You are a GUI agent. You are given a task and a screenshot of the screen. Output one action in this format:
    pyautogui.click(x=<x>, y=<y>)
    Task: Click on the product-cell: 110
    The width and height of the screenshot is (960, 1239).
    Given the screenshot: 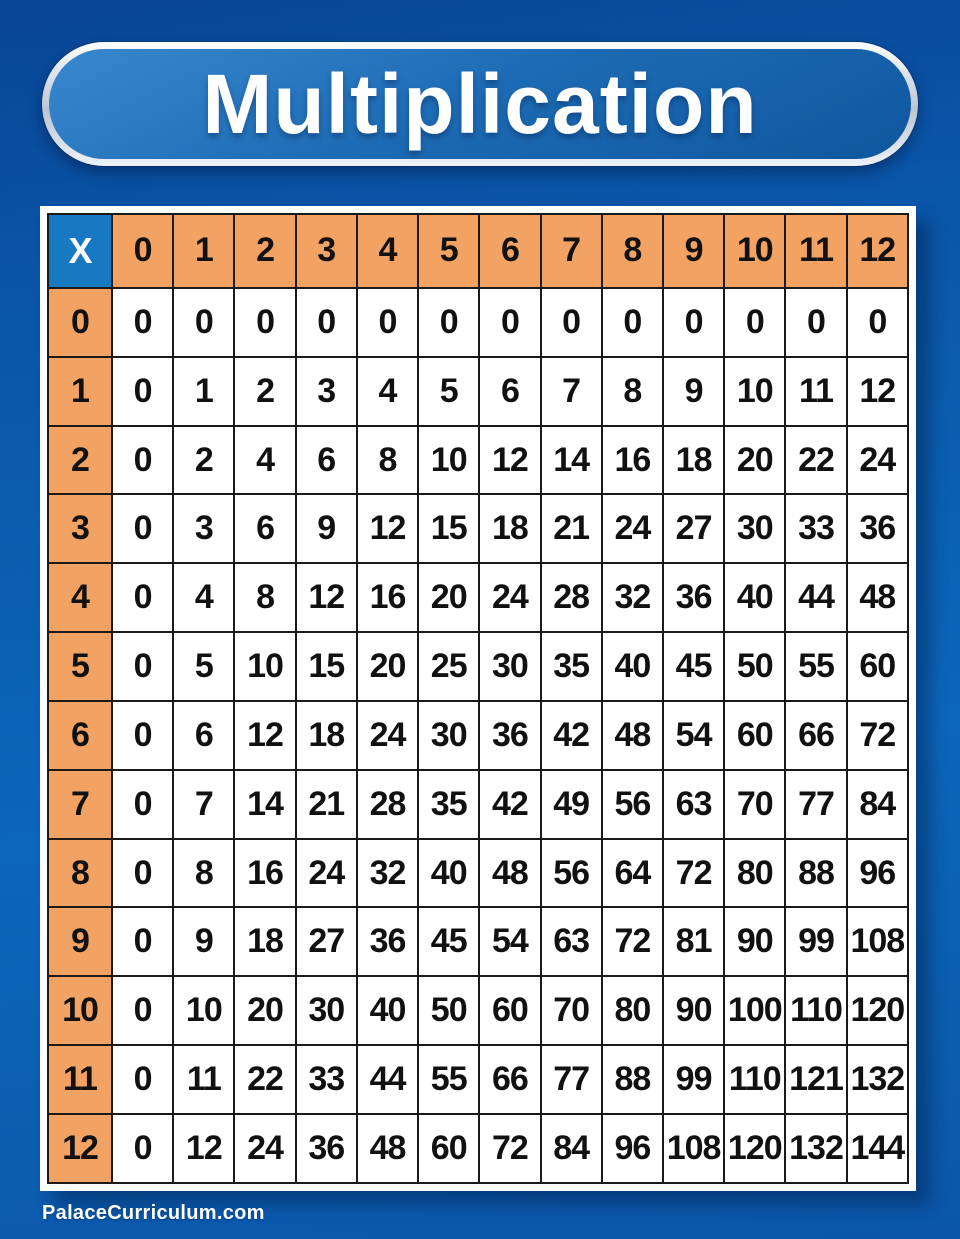 What is the action you would take?
    pyautogui.click(x=816, y=1011)
    